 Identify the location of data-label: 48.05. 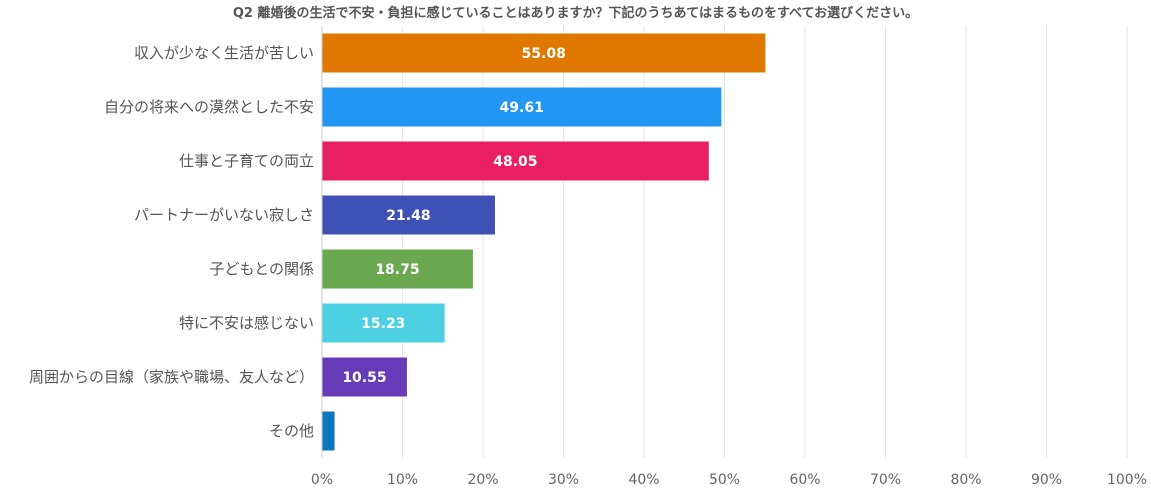
(515, 162).